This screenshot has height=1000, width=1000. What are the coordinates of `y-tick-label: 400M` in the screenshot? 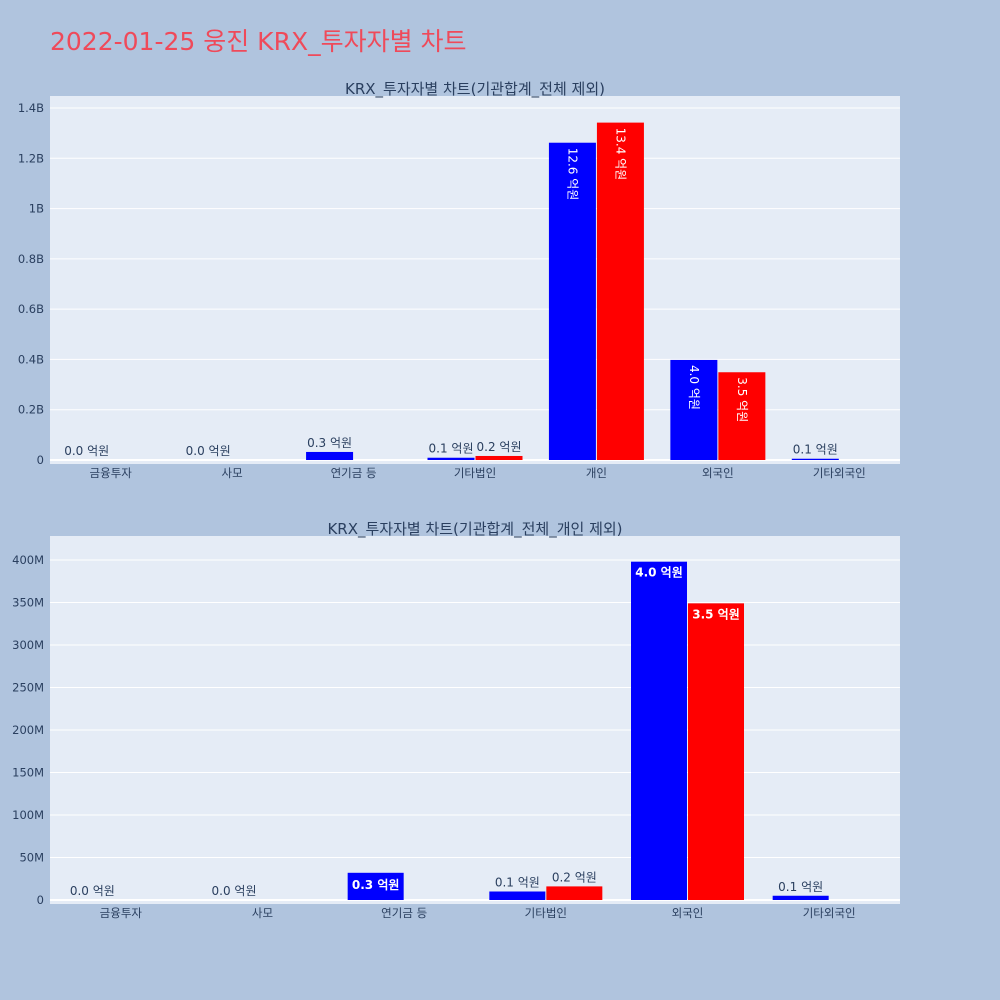 It's located at (28, 560).